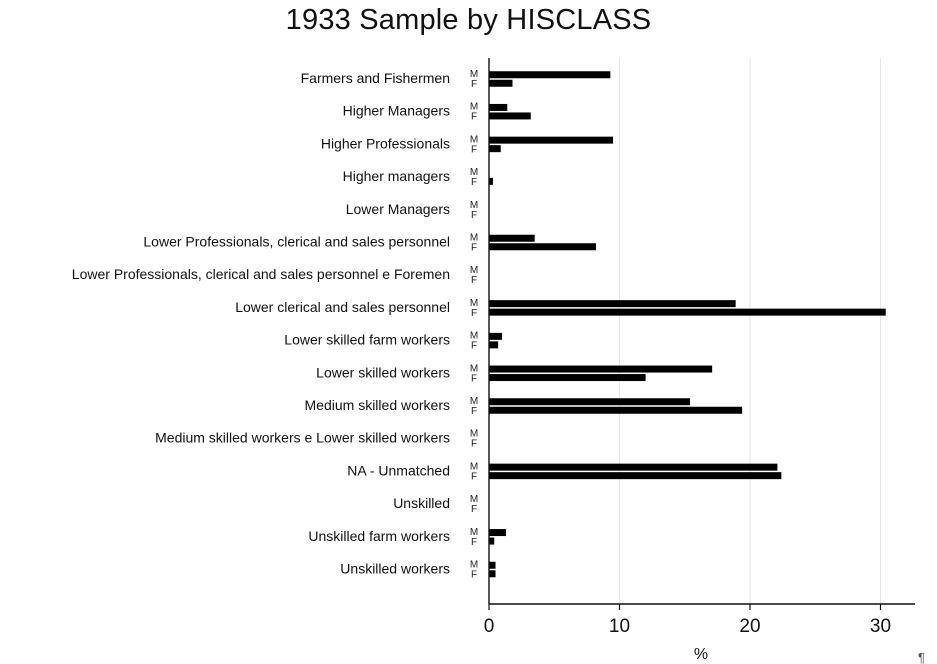 The height and width of the screenshot is (664, 937). I want to click on category-label: Lower skilled farm workers, so click(367, 340).